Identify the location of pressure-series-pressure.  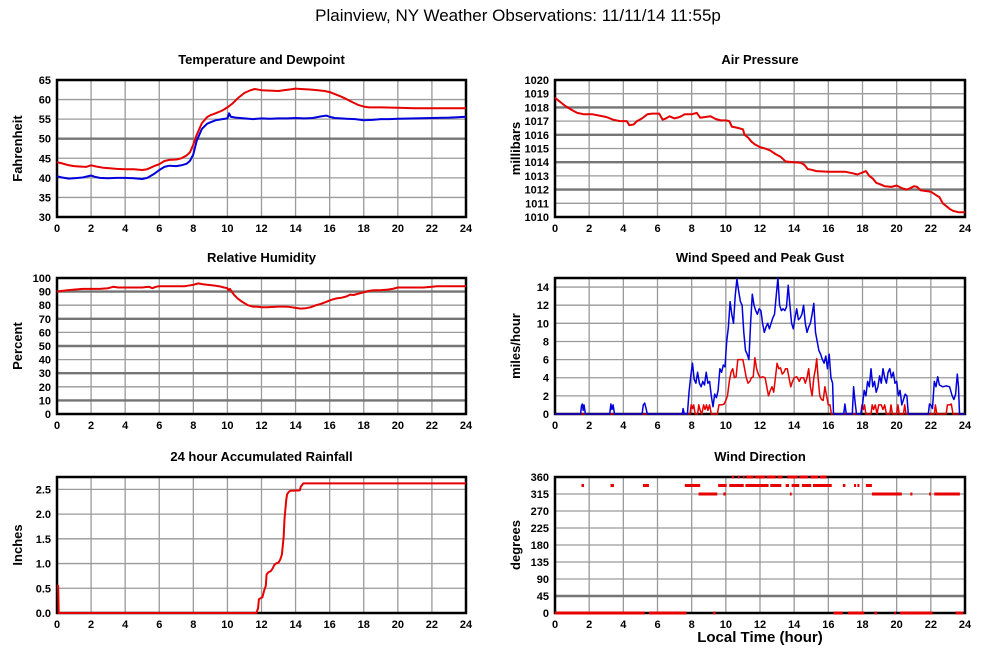
(759, 155).